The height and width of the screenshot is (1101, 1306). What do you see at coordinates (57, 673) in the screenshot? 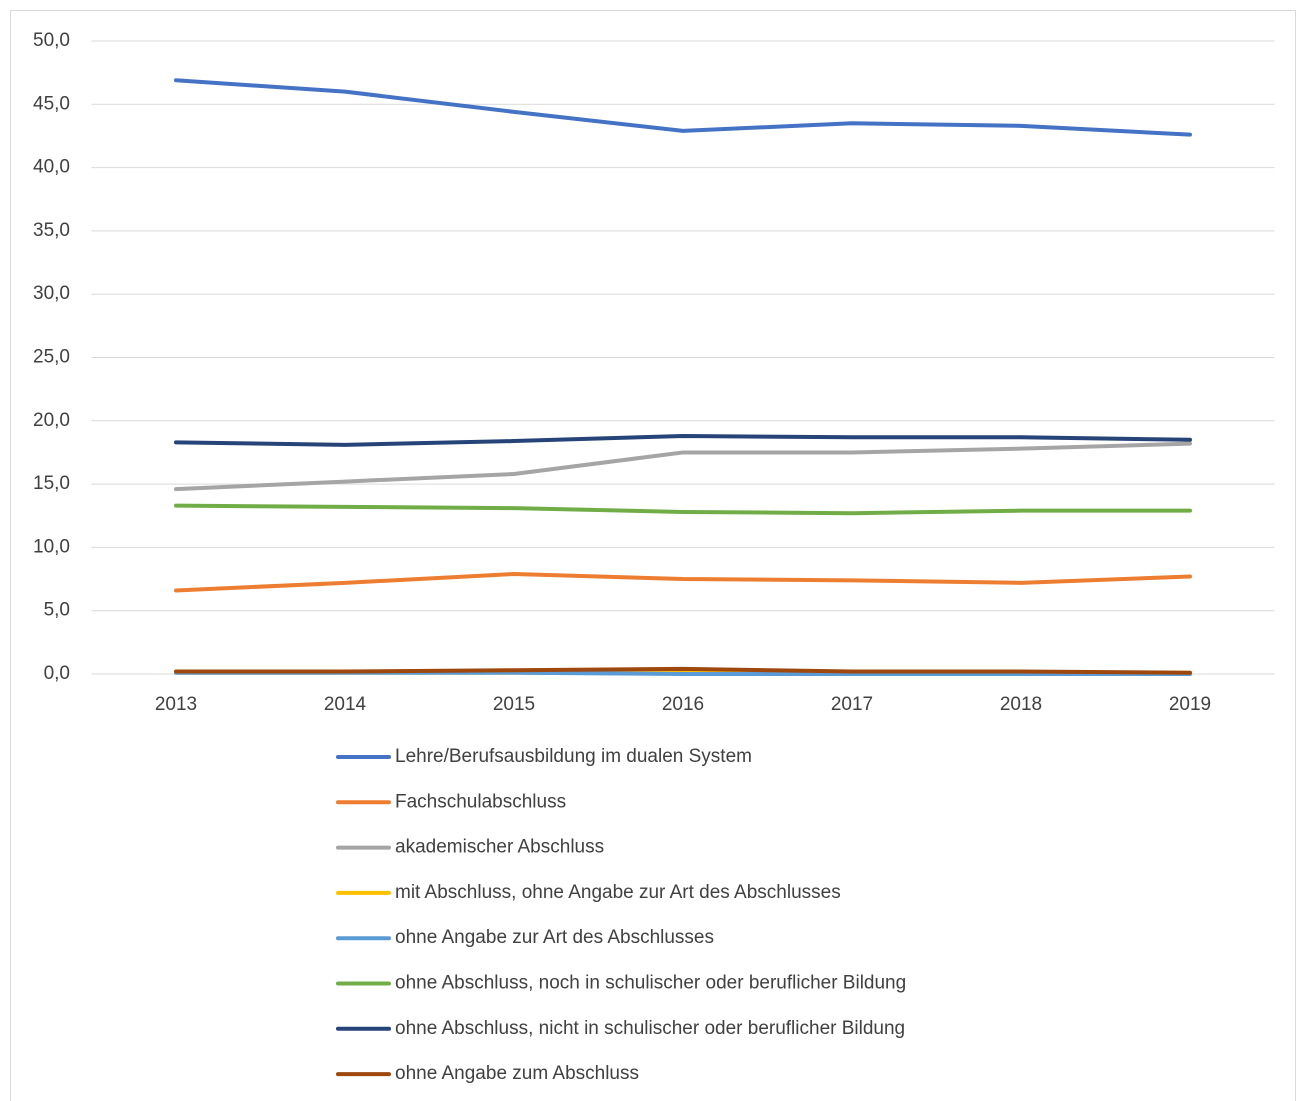
I see `y-tick-label: 0,0` at bounding box center [57, 673].